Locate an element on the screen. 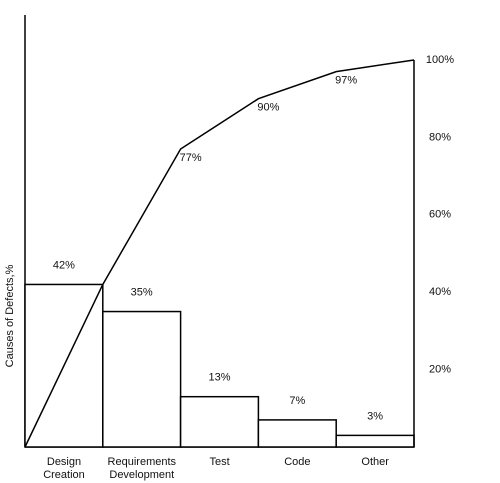  x-tick-label: Code is located at coordinates (297, 462).